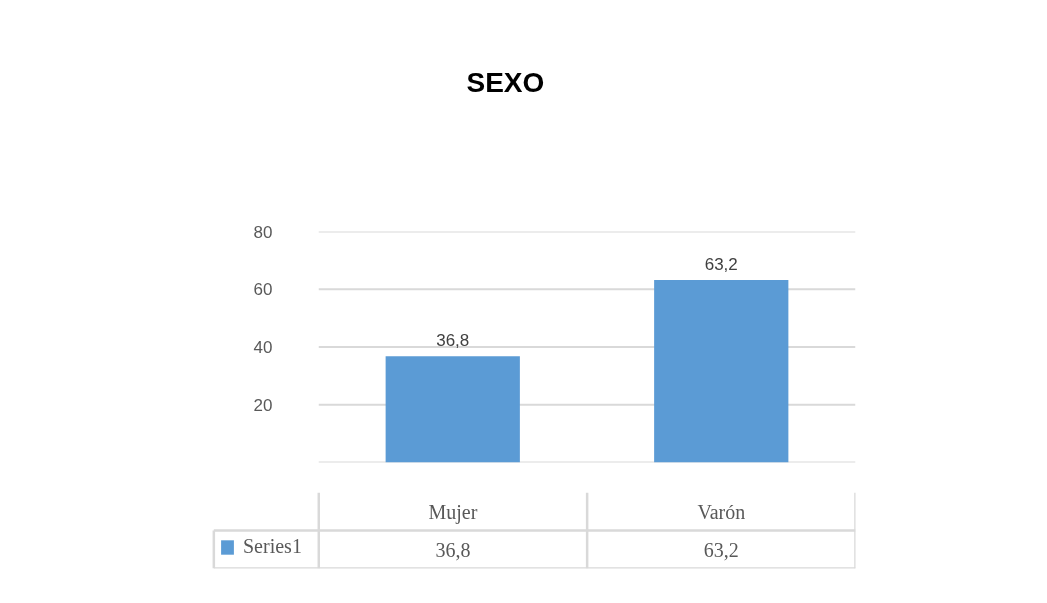 The width and height of the screenshot is (1047, 603). I want to click on y-tick-label: 60, so click(263, 290).